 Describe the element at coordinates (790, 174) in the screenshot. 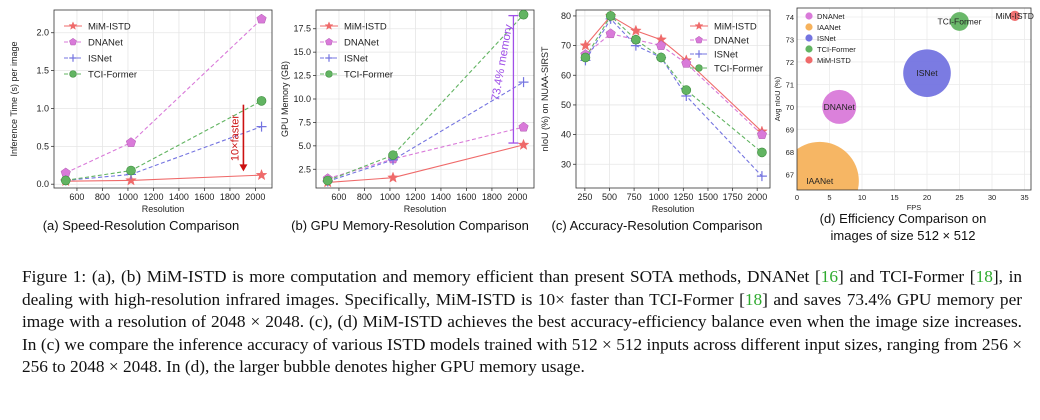

I see `chart-d-ytick-label: 67` at that location.